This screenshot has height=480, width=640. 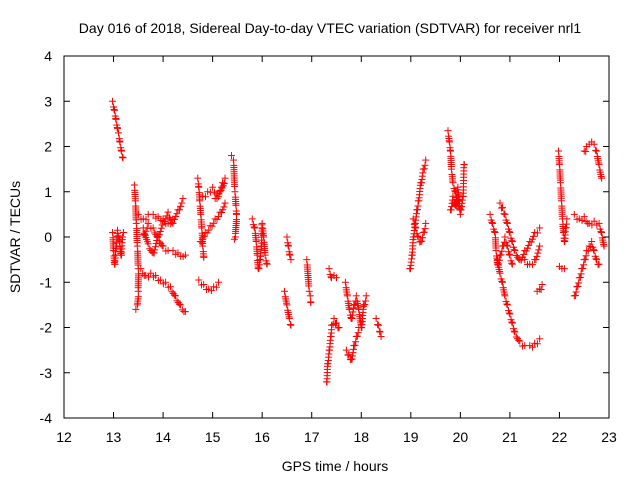 What do you see at coordinates (163, 437) in the screenshot?
I see `x-tick-label: 14` at bounding box center [163, 437].